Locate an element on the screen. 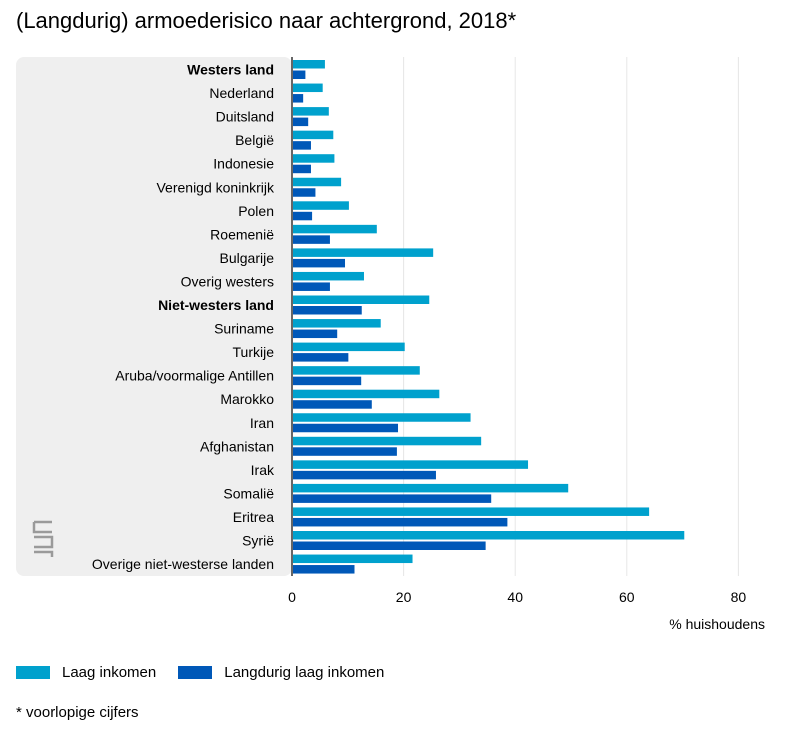  category-label: Somalië is located at coordinates (248, 493).